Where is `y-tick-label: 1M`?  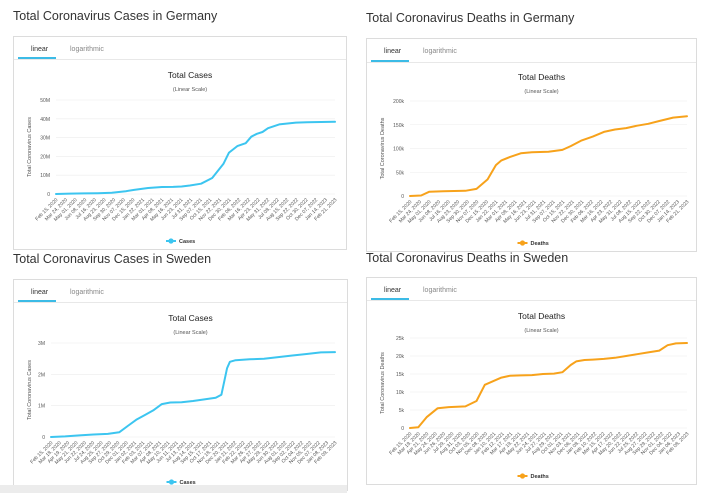 y-tick-label: 1M is located at coordinates (41, 407).